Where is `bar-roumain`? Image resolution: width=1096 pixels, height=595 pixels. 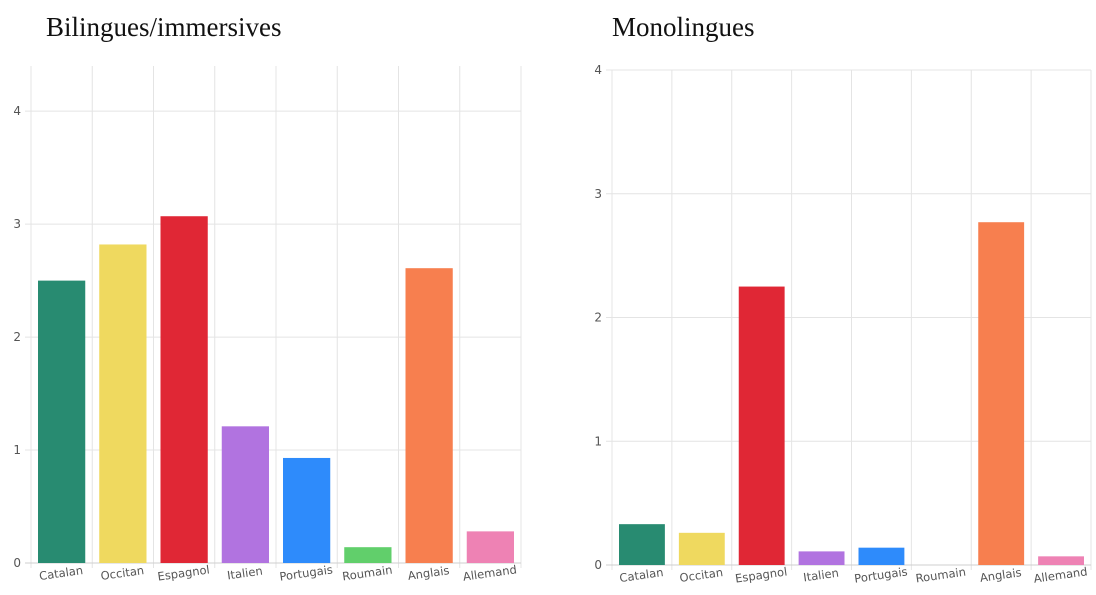 bar-roumain is located at coordinates (368, 555).